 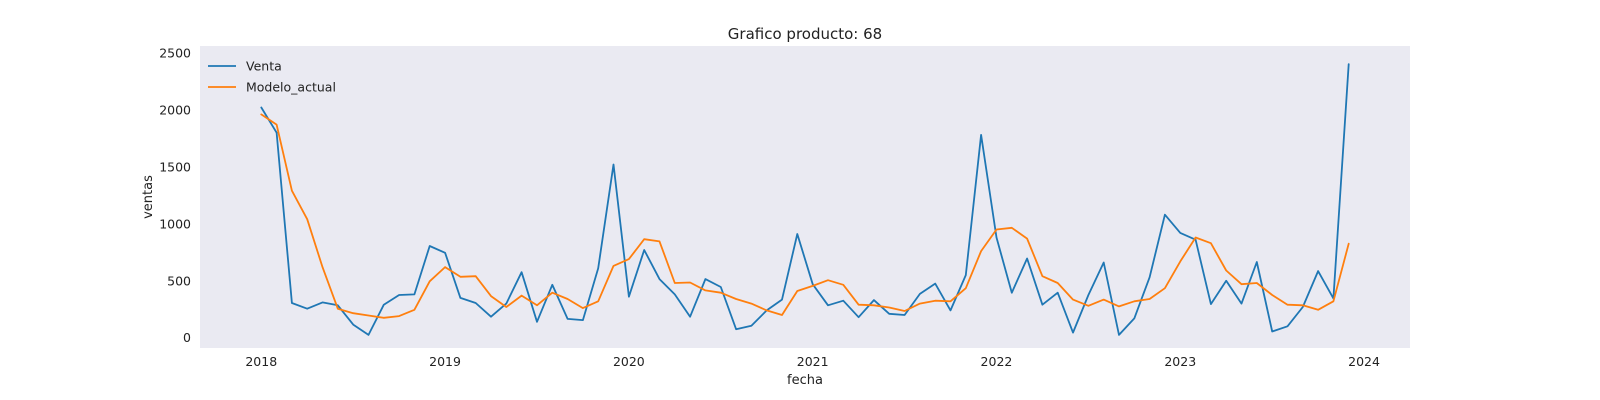 What do you see at coordinates (261, 361) in the screenshot?
I see `x-tick-label: 2018` at bounding box center [261, 361].